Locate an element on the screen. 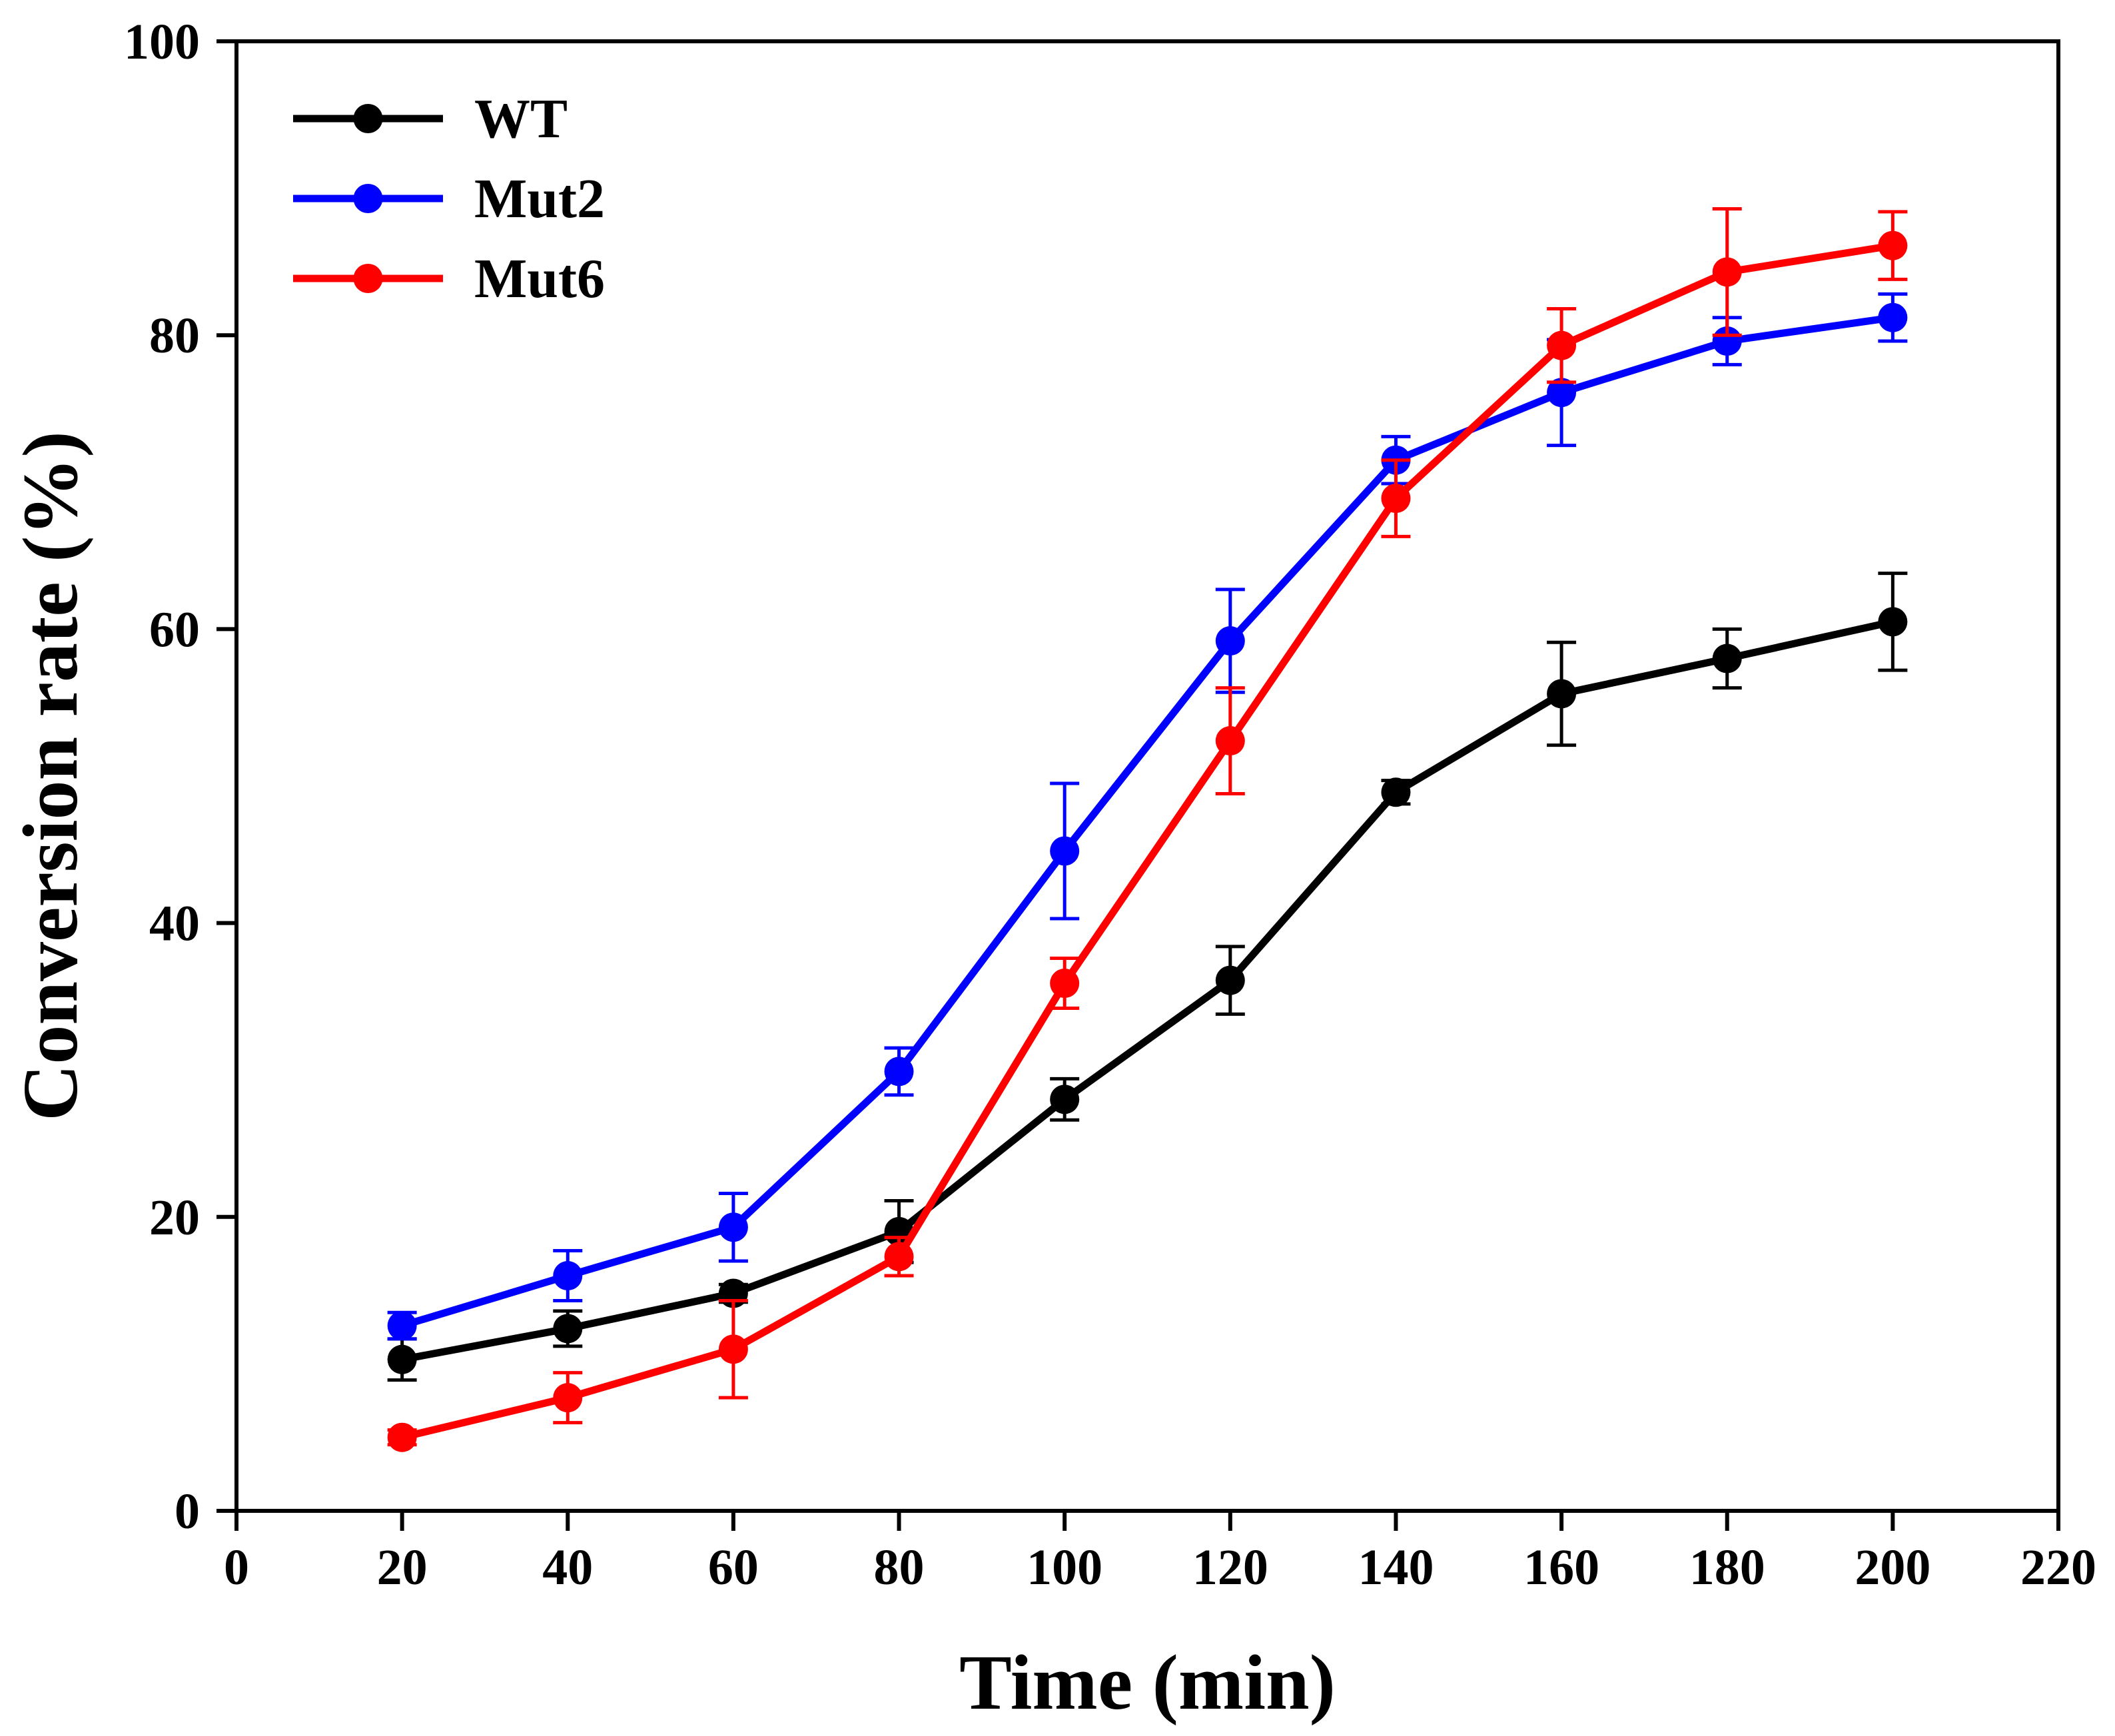 Image resolution: width=2115 pixels, height=1736 pixels. legend: WT Mut2 Mut6 is located at coordinates (449, 199).